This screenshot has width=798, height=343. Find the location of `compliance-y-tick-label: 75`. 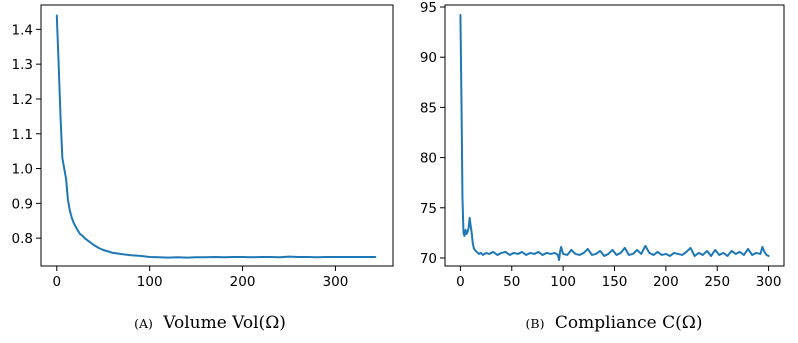

compliance-y-tick-label: 75 is located at coordinates (428, 209).